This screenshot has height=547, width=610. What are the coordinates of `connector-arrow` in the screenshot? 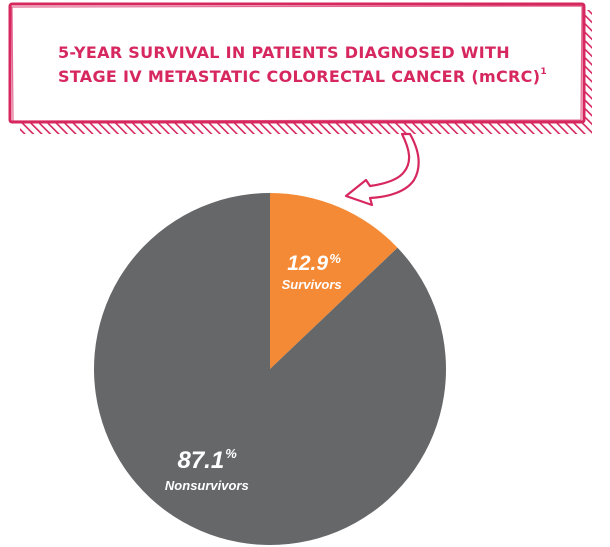 It's located at (382, 169).